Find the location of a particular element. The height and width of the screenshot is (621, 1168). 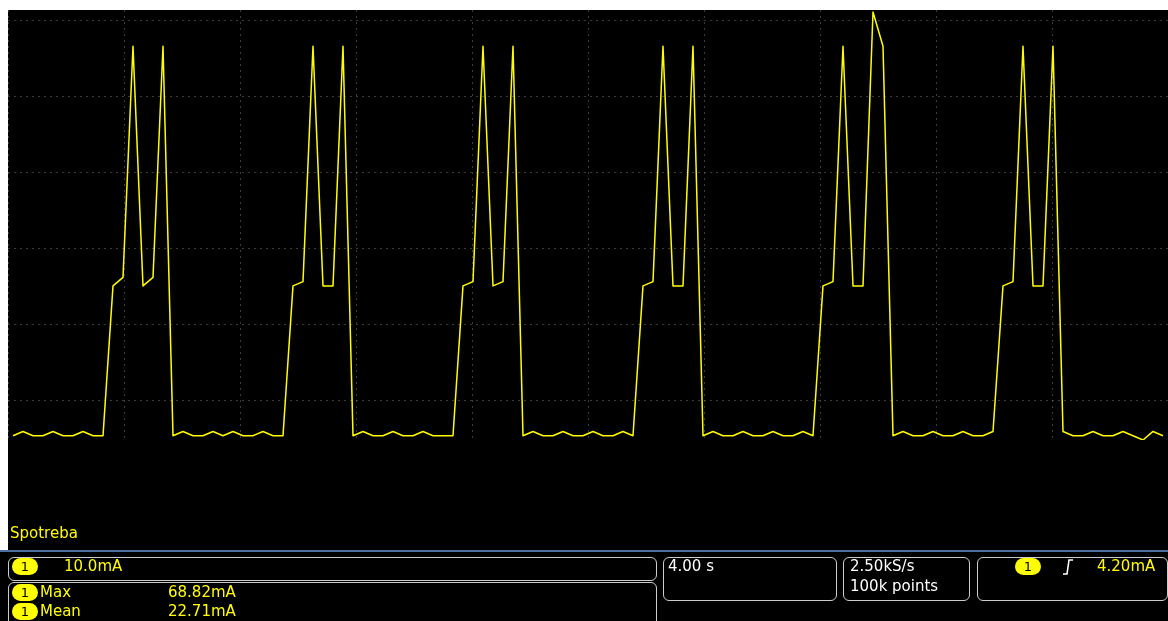

text: 22.71mA is located at coordinates (202, 611).